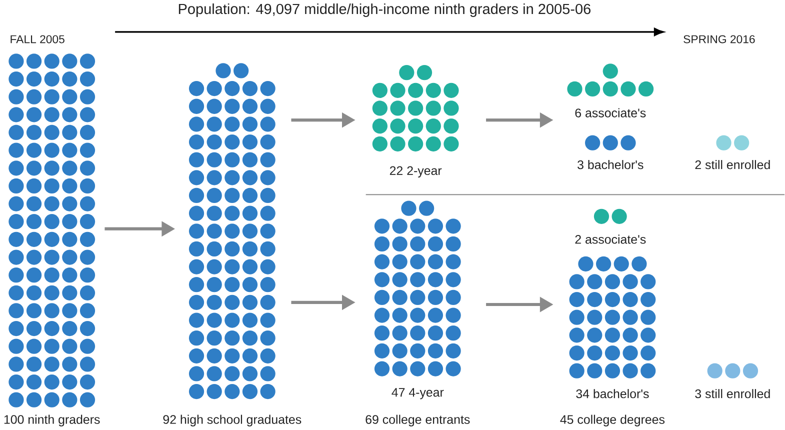 This screenshot has width=785, height=430. I want to click on data-label: 34, so click(583, 393).